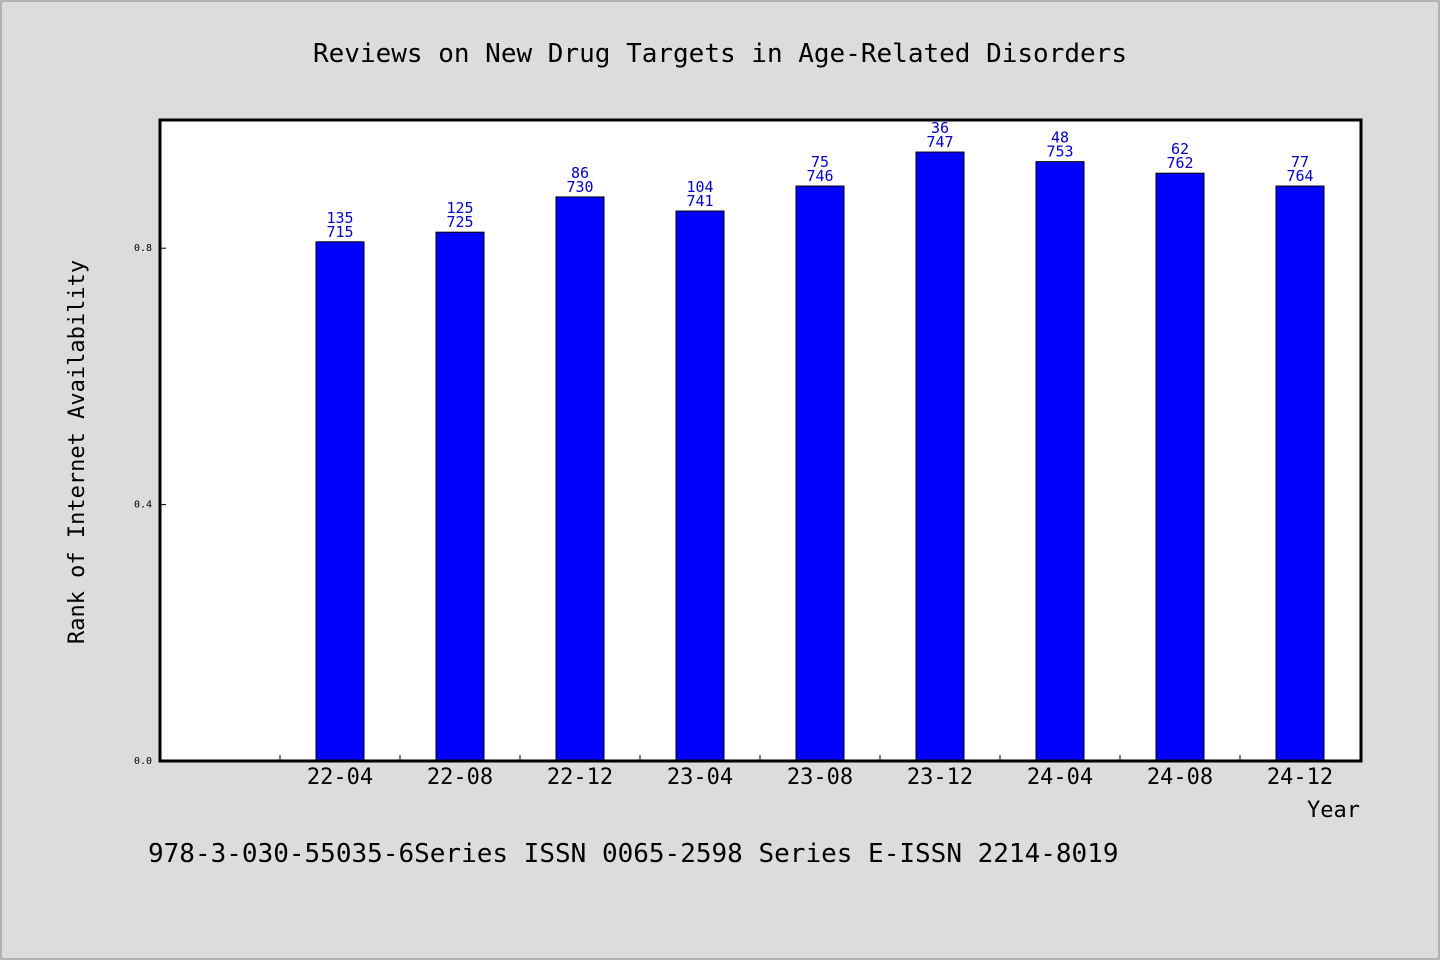  Describe the element at coordinates (459, 222) in the screenshot. I see `bar-label-bottom: 725` at that location.